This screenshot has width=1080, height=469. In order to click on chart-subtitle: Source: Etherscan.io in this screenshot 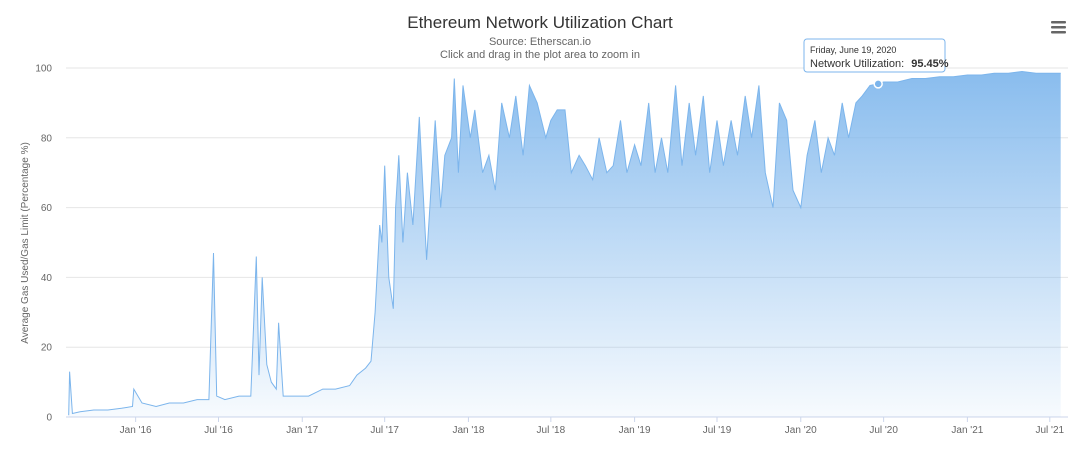, I will do `click(540, 42)`.